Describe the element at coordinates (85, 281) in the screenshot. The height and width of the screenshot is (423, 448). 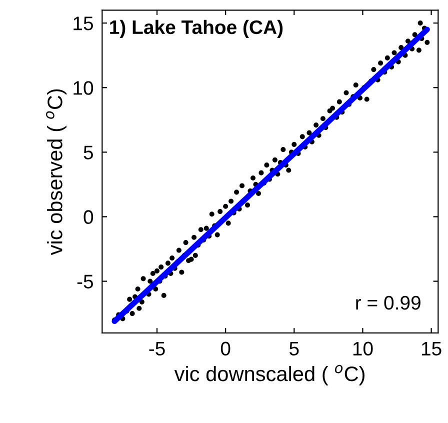
I see `y-tick-label: -5` at that location.